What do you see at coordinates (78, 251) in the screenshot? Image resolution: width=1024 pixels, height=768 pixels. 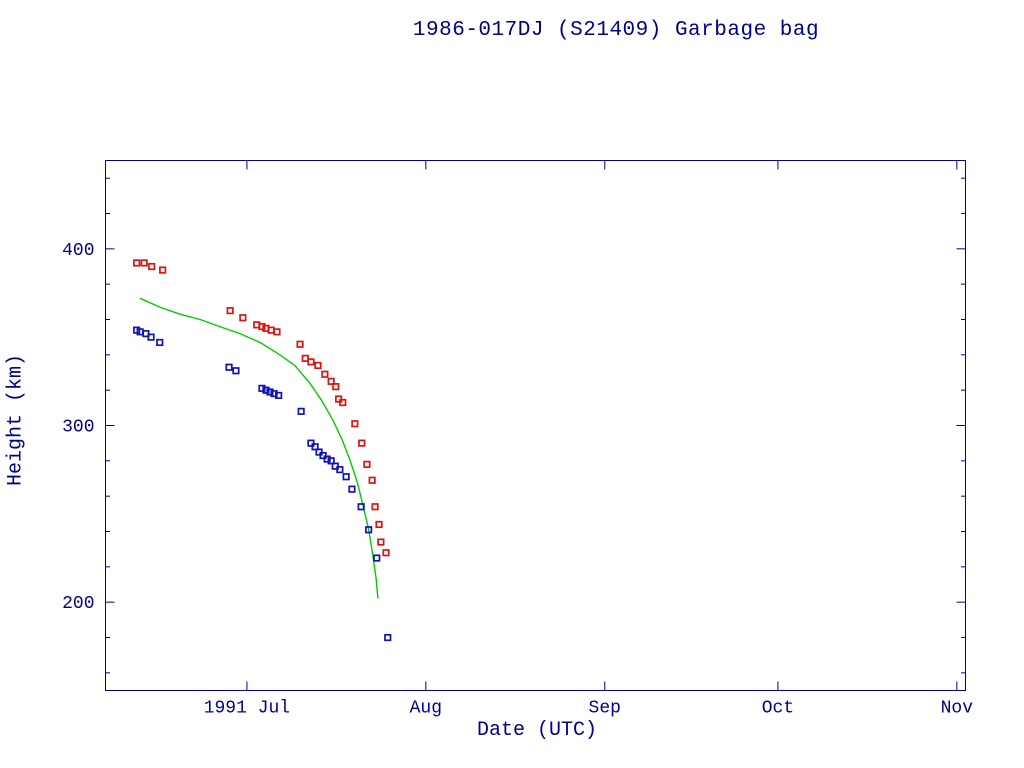 I see `y-tick-label: 400` at bounding box center [78, 251].